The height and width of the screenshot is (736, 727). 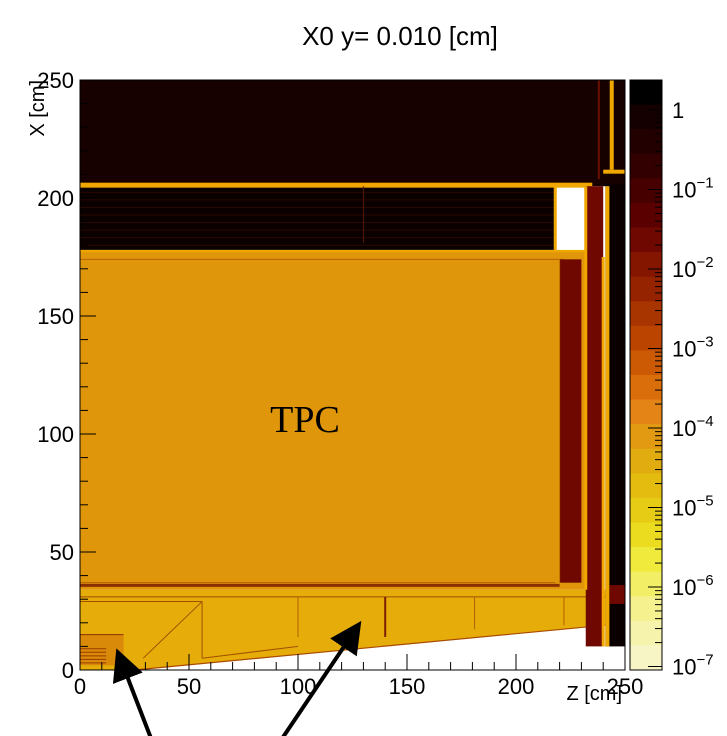 What do you see at coordinates (352, 133) in the screenshot?
I see `region-outer-upper` at bounding box center [352, 133].